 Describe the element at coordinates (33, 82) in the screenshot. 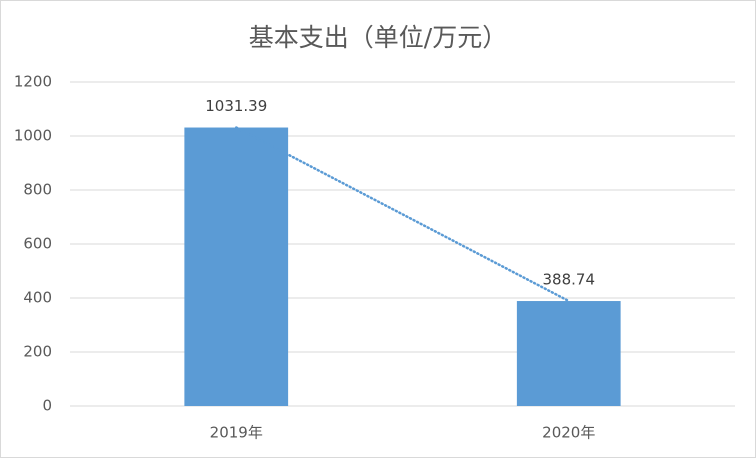

I see `y-tick-label: 1200` at that location.